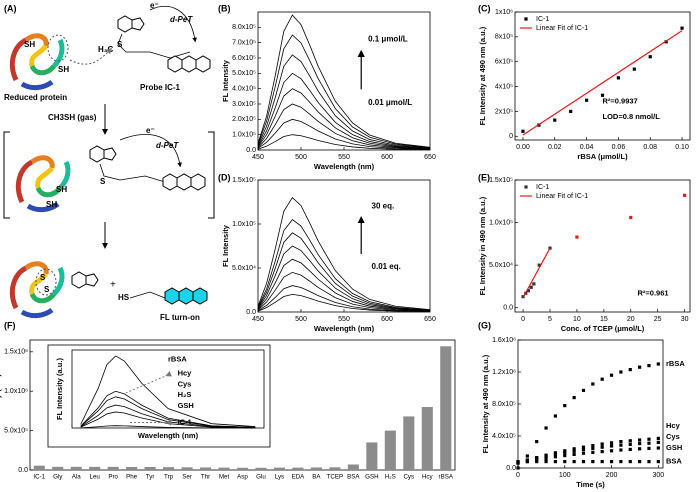 The height and width of the screenshot is (492, 700). Describe the element at coordinates (620, 101) in the screenshot. I see `annotation: R²=0.9937` at that location.